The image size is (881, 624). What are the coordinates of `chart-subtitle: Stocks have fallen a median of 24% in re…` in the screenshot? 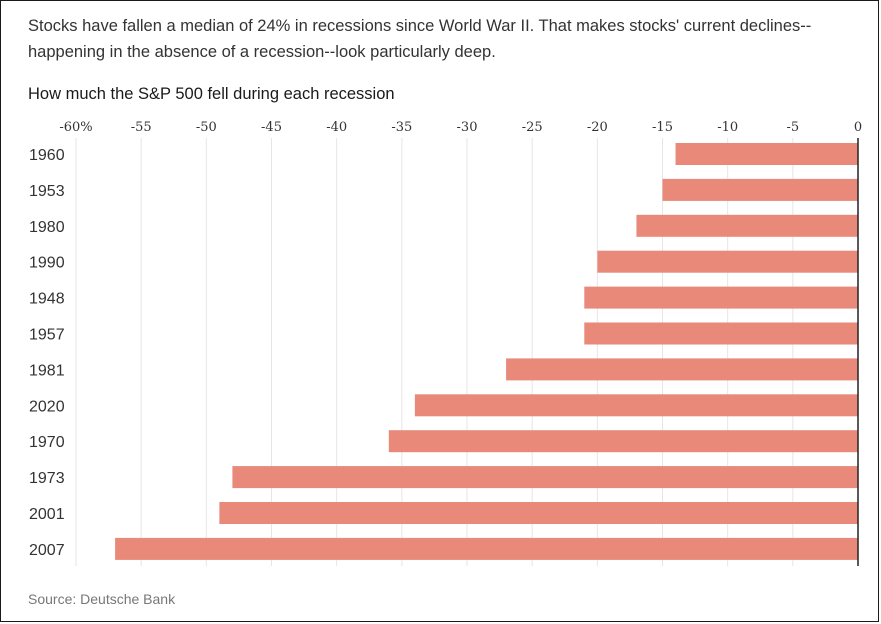 It's located at (420, 39).